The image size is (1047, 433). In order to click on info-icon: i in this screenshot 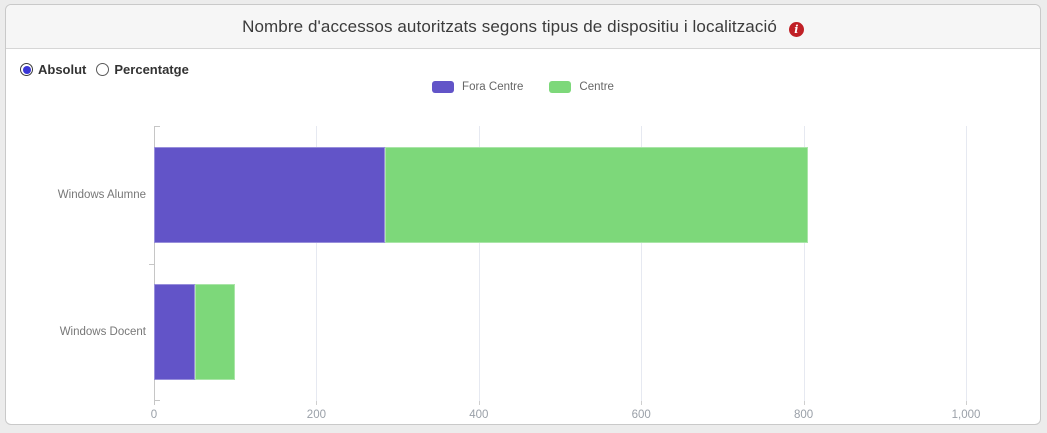, I will do `click(796, 29)`.